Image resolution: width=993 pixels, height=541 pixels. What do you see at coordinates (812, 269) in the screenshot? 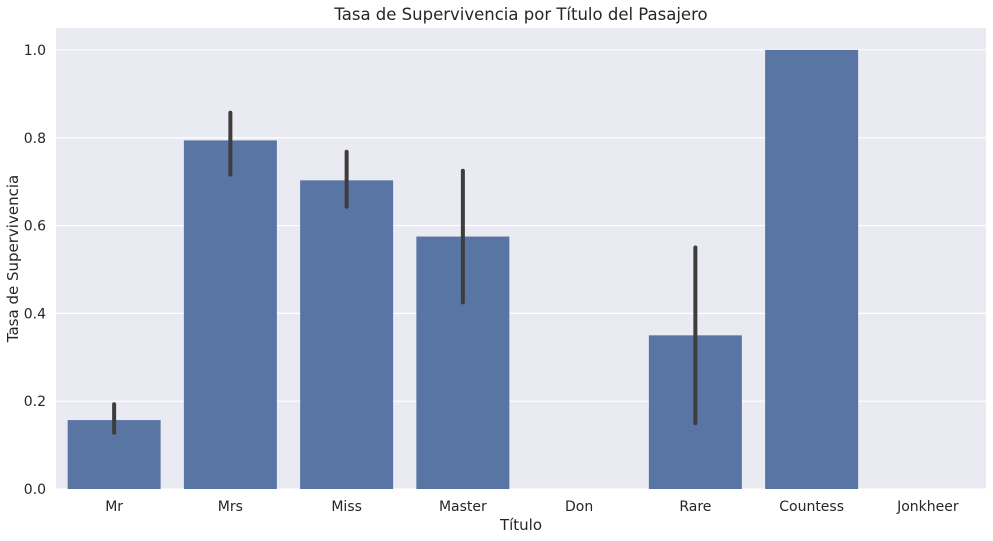
I see `bar-countess` at bounding box center [812, 269].